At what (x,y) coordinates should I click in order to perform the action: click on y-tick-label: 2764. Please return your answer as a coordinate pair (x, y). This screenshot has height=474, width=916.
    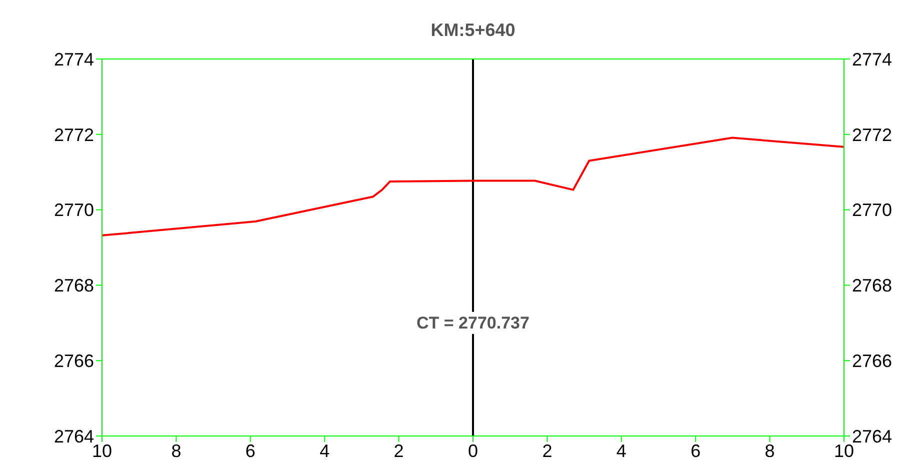
    Looking at the image, I should click on (74, 436).